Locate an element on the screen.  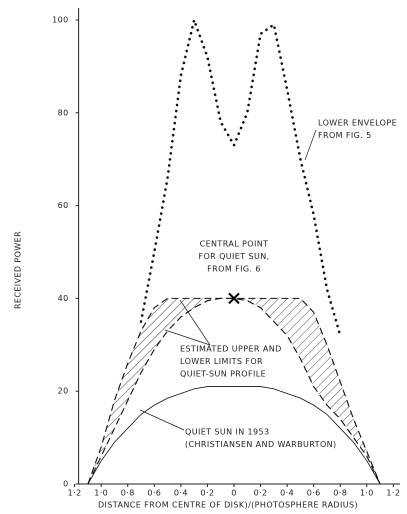
y-tick-label: 60 is located at coordinates (63, 205).